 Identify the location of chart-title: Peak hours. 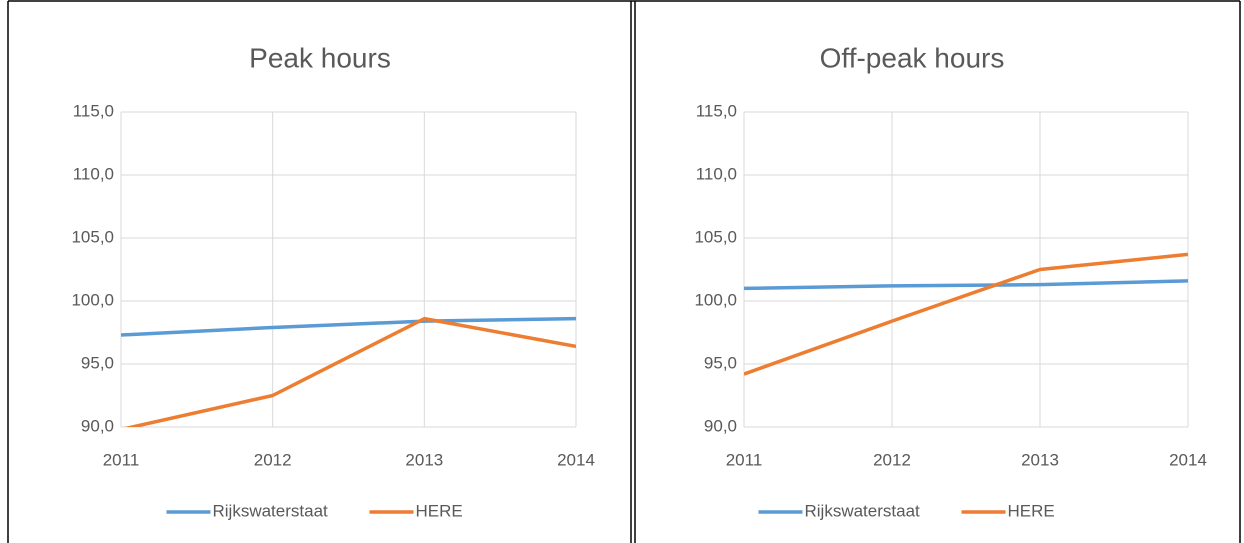
(320, 57).